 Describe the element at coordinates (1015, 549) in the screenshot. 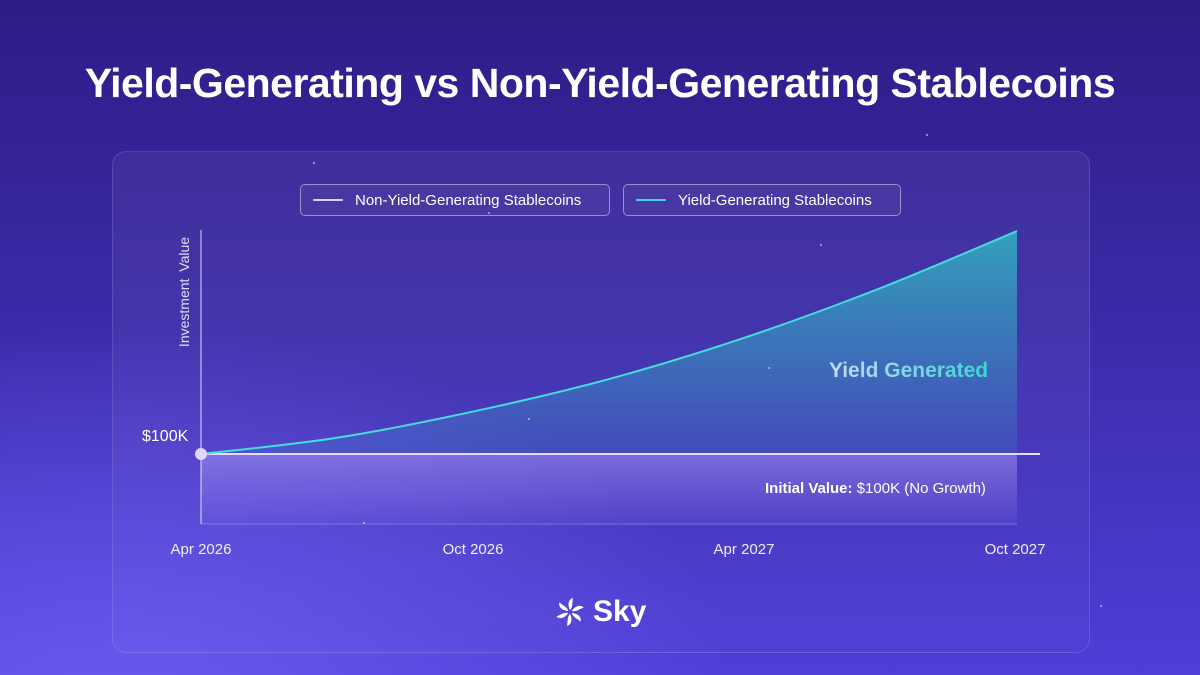

I see `x-tick-label: Oct 2027` at that location.